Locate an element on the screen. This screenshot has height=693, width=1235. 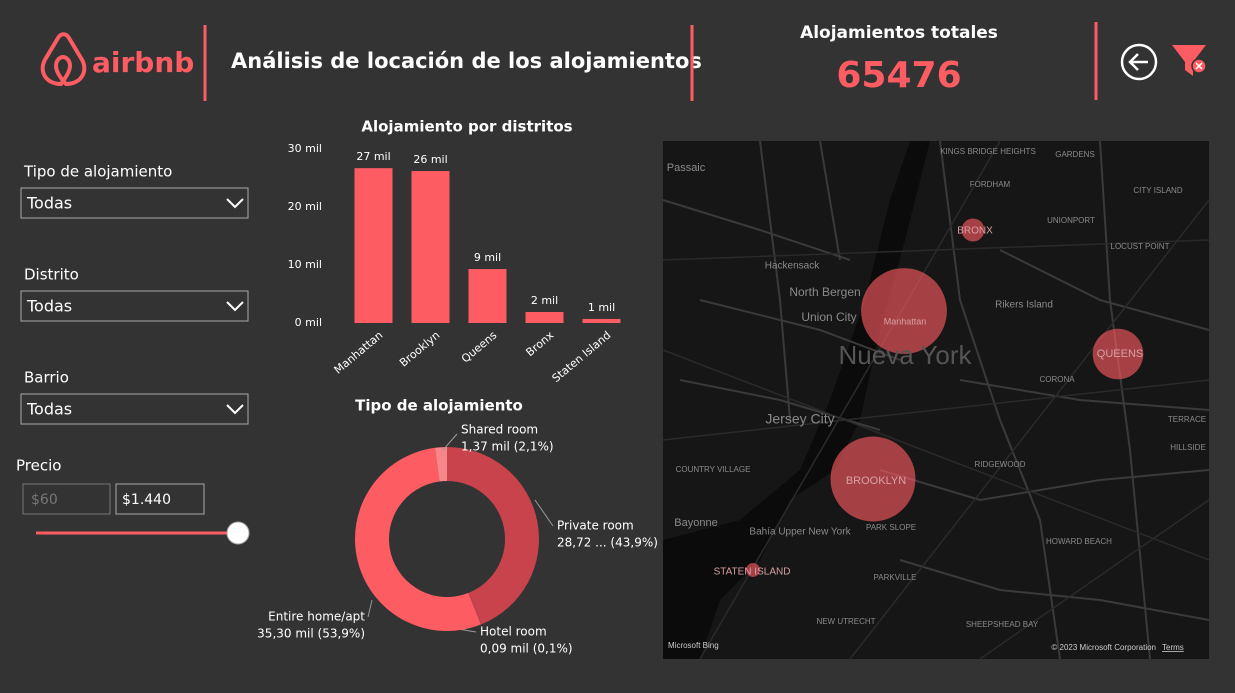
back-button is located at coordinates (1139, 62).